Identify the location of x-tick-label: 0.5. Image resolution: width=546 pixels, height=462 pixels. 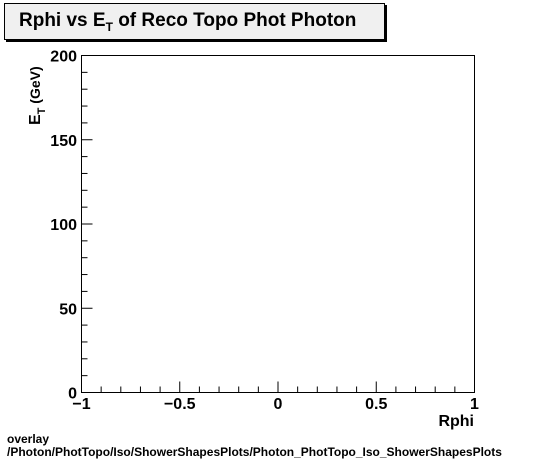
(376, 404).